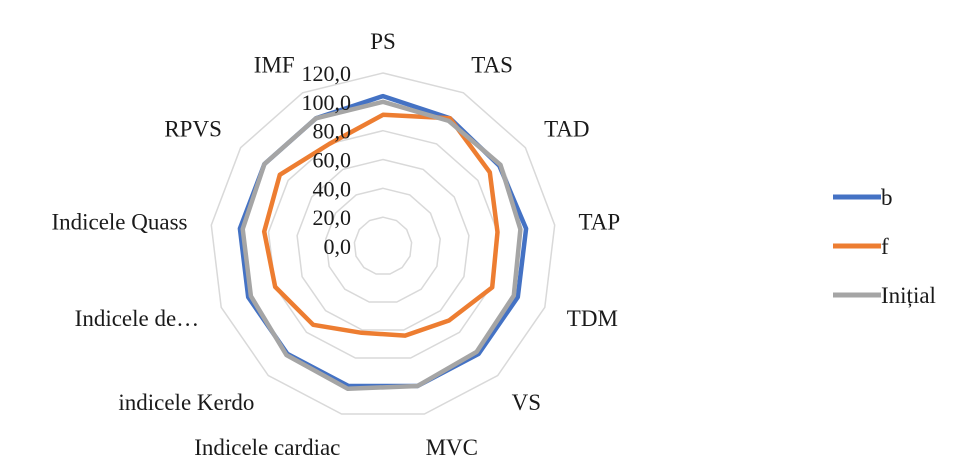  Describe the element at coordinates (887, 197) in the screenshot. I see `legend-label: b` at that location.